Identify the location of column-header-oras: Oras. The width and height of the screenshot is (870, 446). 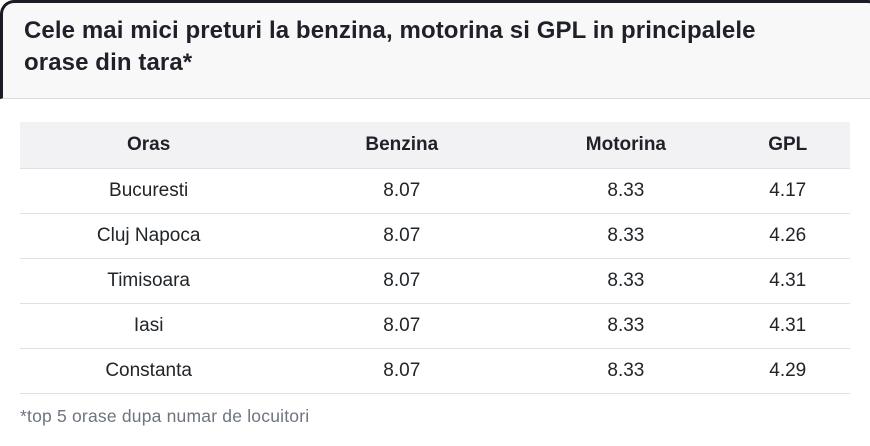
(149, 145).